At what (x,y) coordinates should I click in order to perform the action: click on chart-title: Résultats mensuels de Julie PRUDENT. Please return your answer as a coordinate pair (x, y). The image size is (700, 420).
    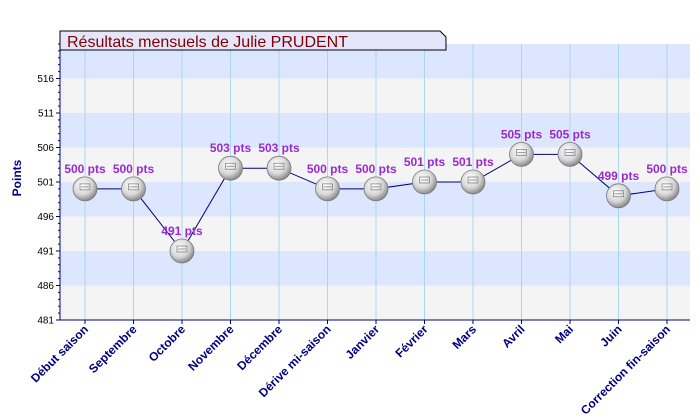
    Looking at the image, I should click on (207, 42).